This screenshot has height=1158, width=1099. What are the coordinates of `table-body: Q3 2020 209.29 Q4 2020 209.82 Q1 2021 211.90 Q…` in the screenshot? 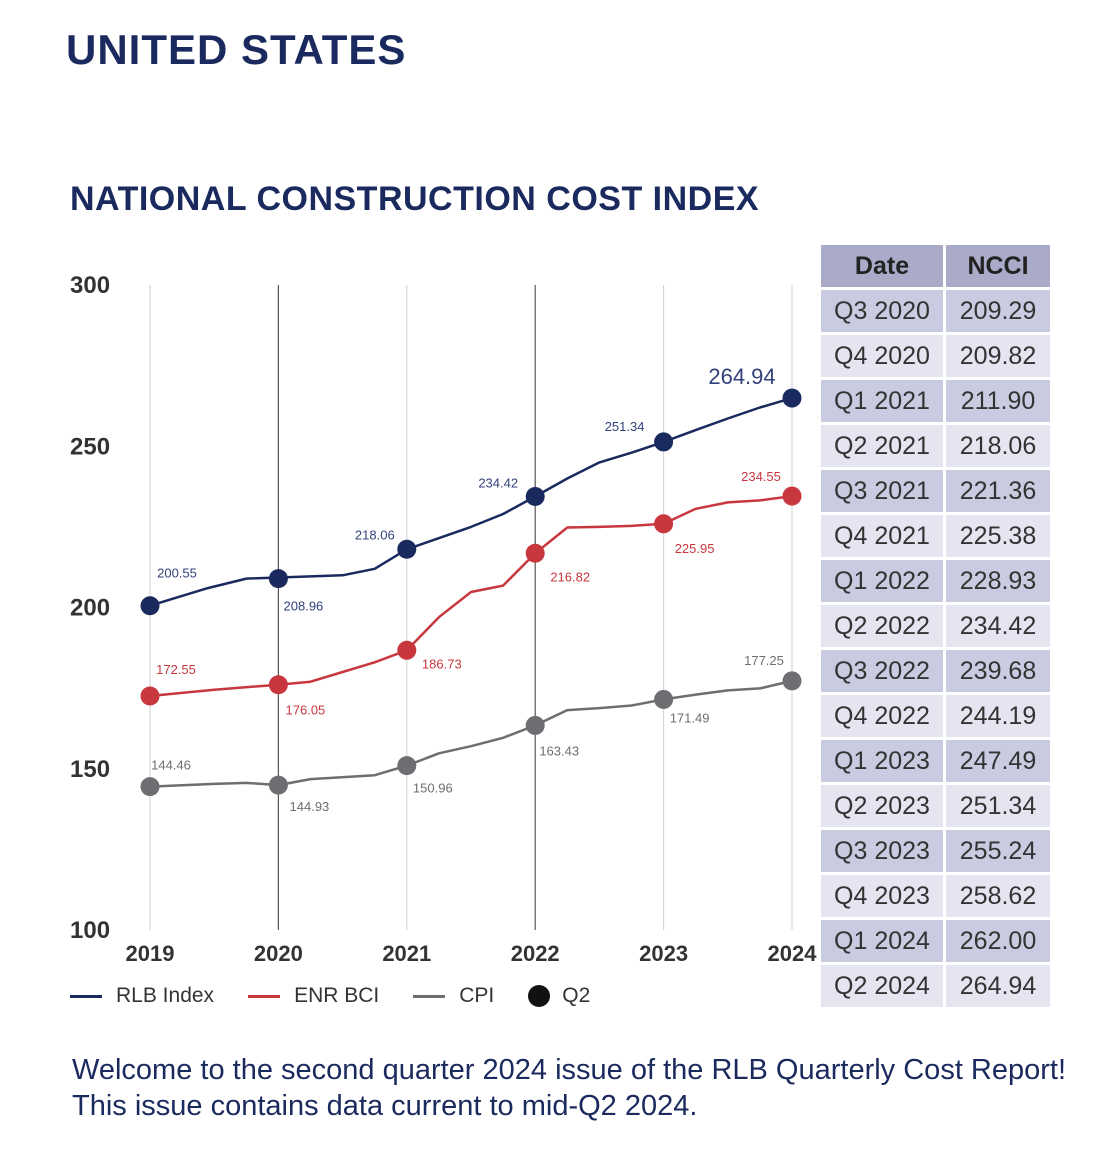 It's located at (935, 648).